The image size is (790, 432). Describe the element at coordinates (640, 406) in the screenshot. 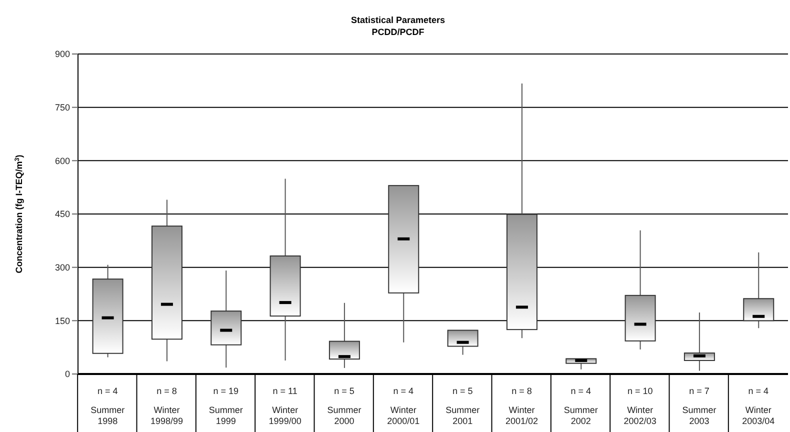

I see `x-tick-label: n = 10 Winter 2002/03` at that location.